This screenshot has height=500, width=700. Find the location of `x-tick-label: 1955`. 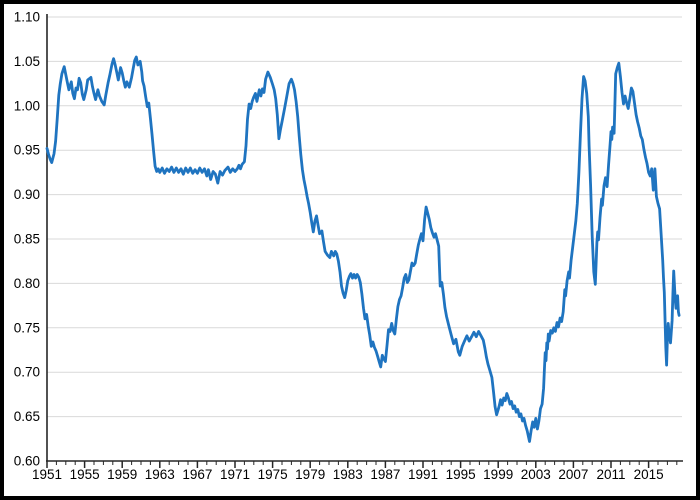

x-tick-label: 1955 is located at coordinates (85, 474).